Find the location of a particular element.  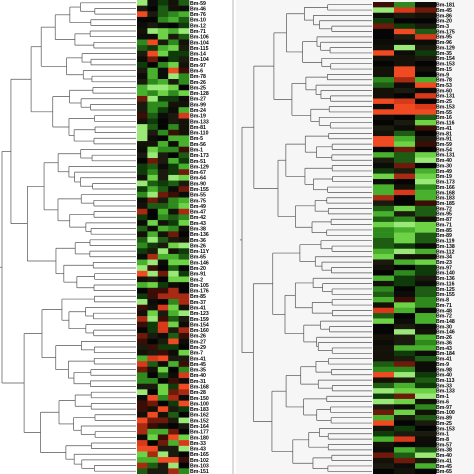

left-row-label: Bm-28 is located at coordinates (198, 393).